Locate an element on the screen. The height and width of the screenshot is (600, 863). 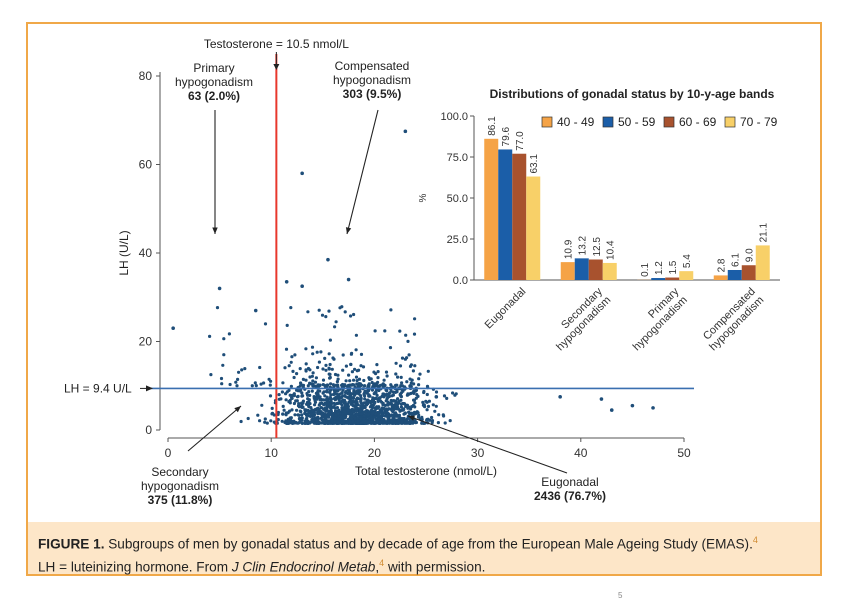
bar-value-label: 0.1 is located at coordinates (645, 269).